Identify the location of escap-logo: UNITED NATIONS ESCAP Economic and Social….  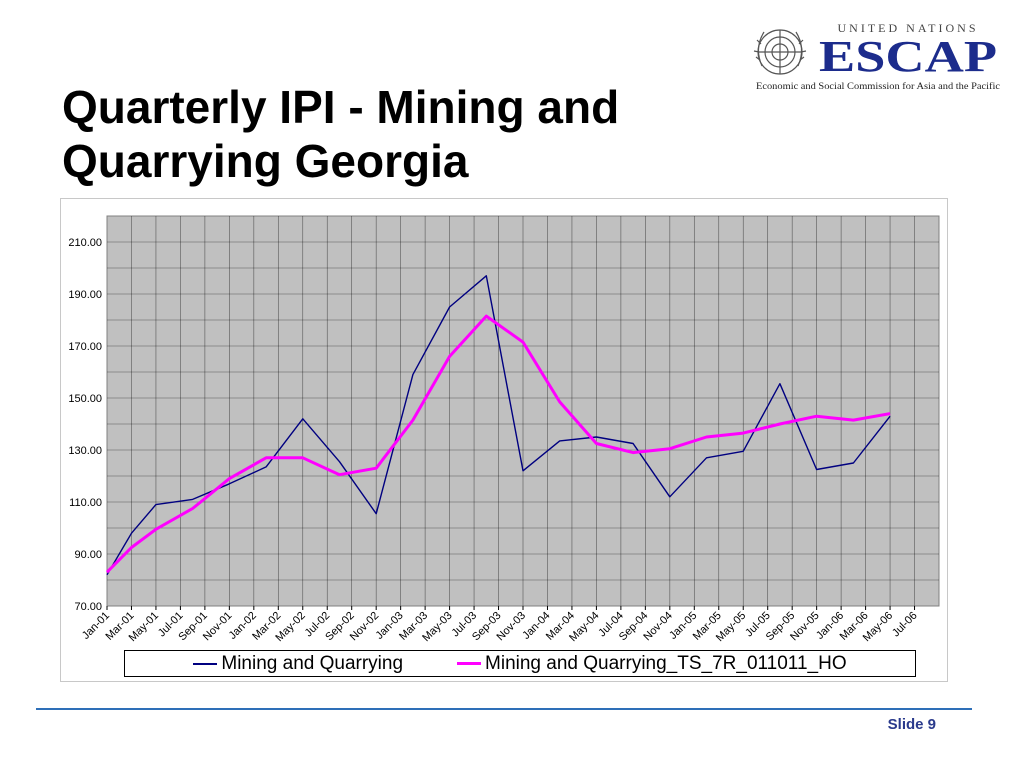
(875, 58).